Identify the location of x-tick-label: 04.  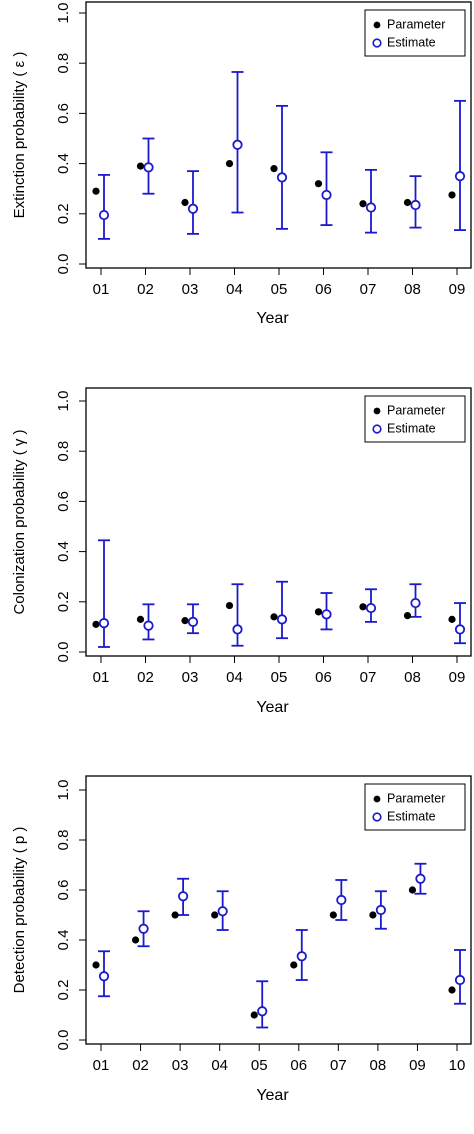
(234, 677).